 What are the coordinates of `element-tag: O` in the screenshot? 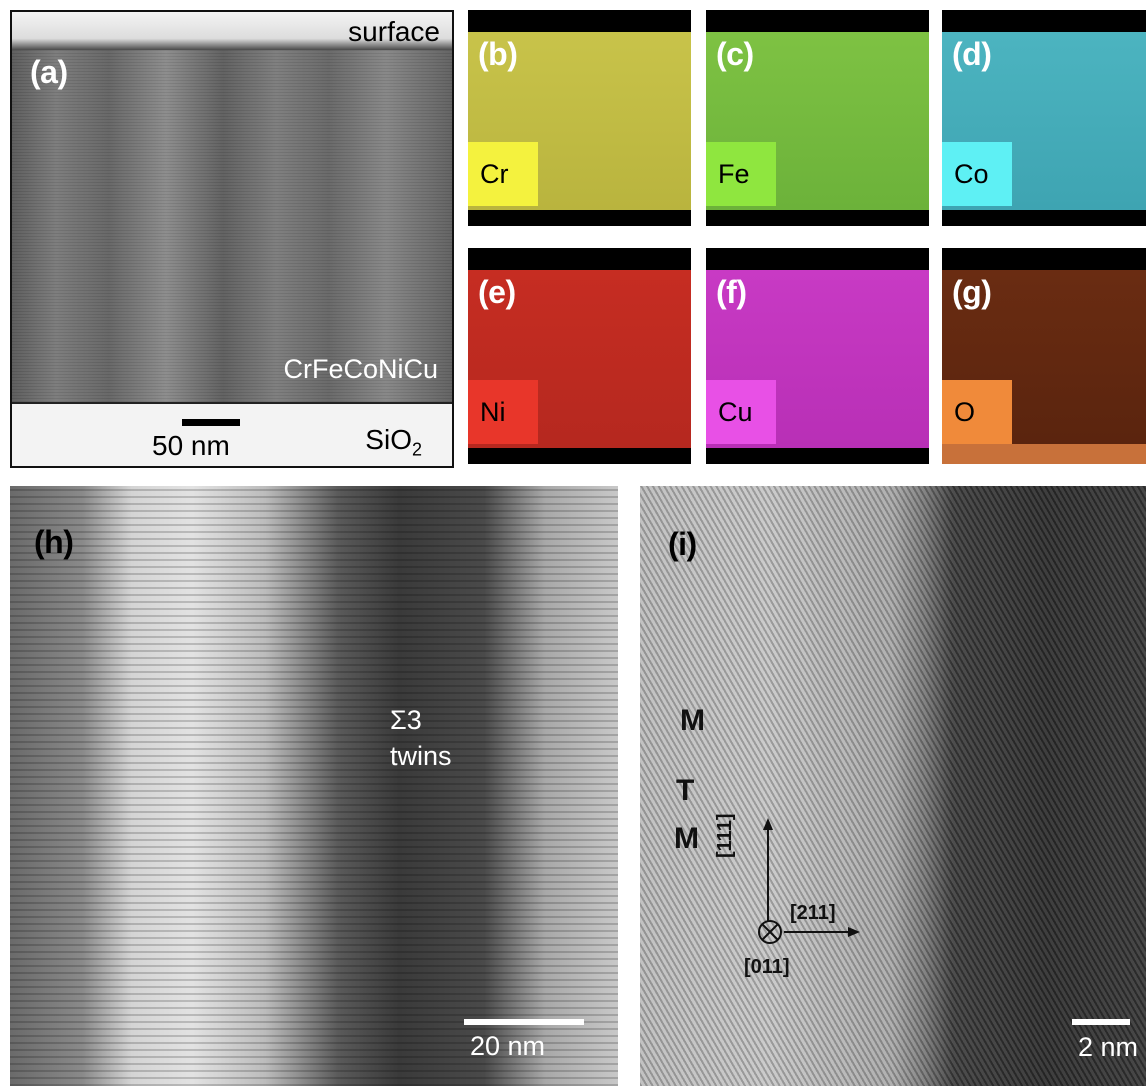 It's located at (977, 412).